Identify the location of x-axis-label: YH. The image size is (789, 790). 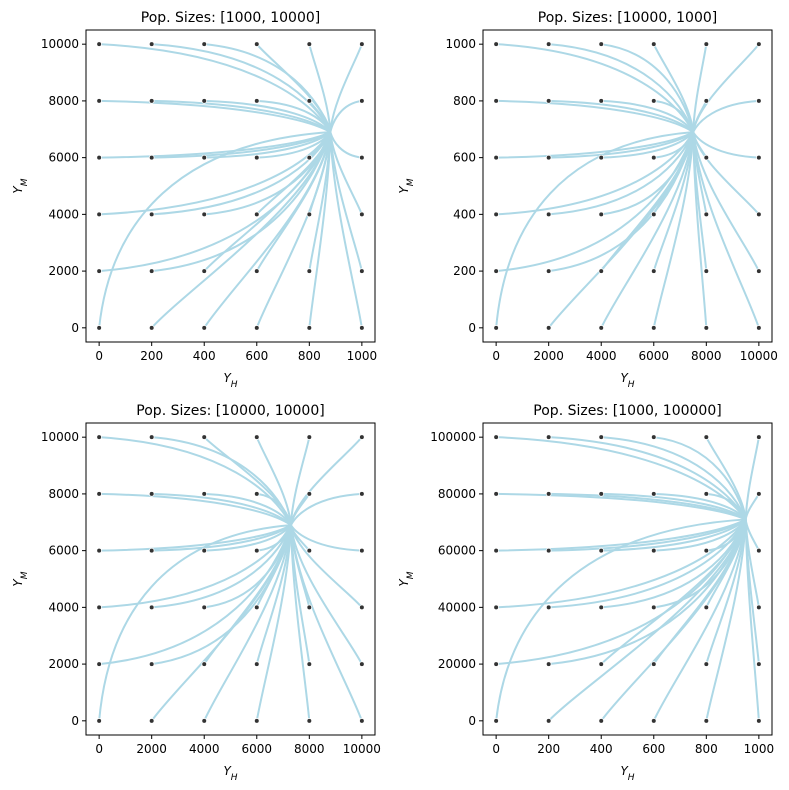
(230, 773).